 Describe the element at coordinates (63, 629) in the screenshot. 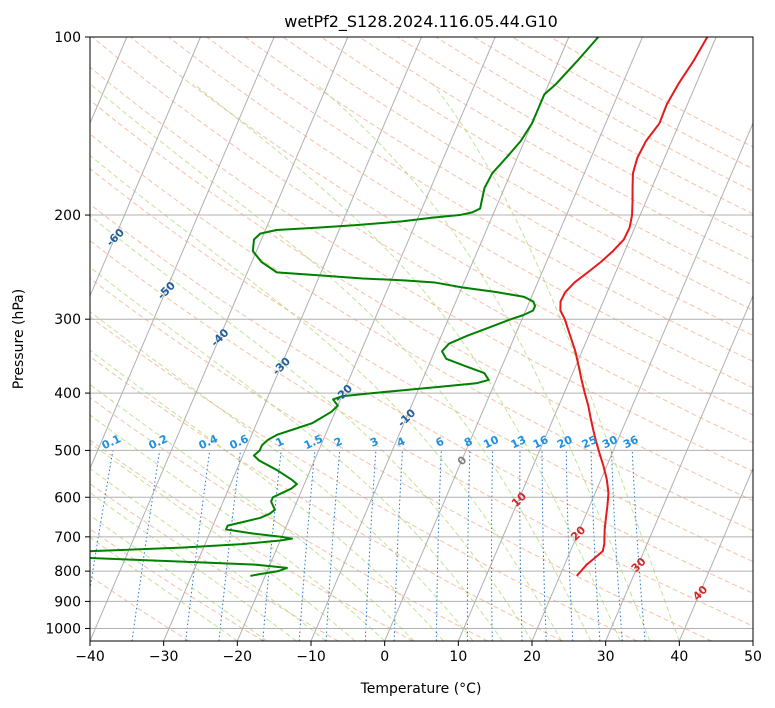

I see `y-tick-label: 1000` at that location.